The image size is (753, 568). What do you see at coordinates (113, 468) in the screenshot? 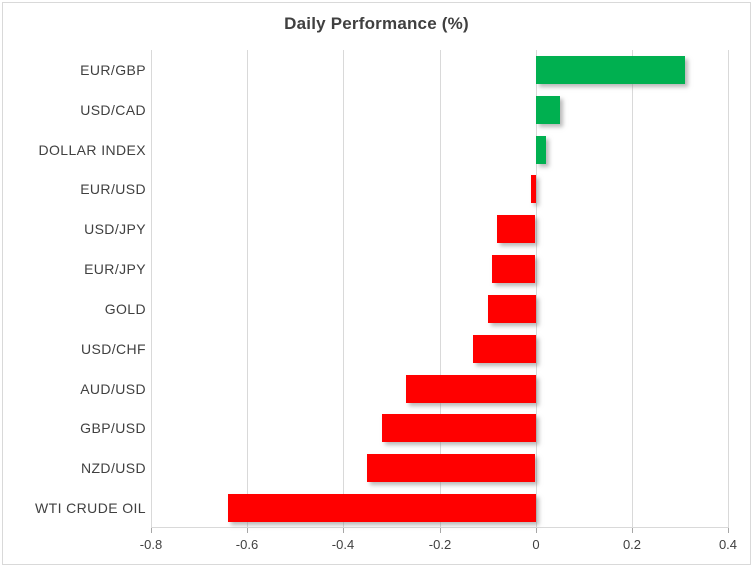
I see `category-label: NZD/USD` at bounding box center [113, 468].